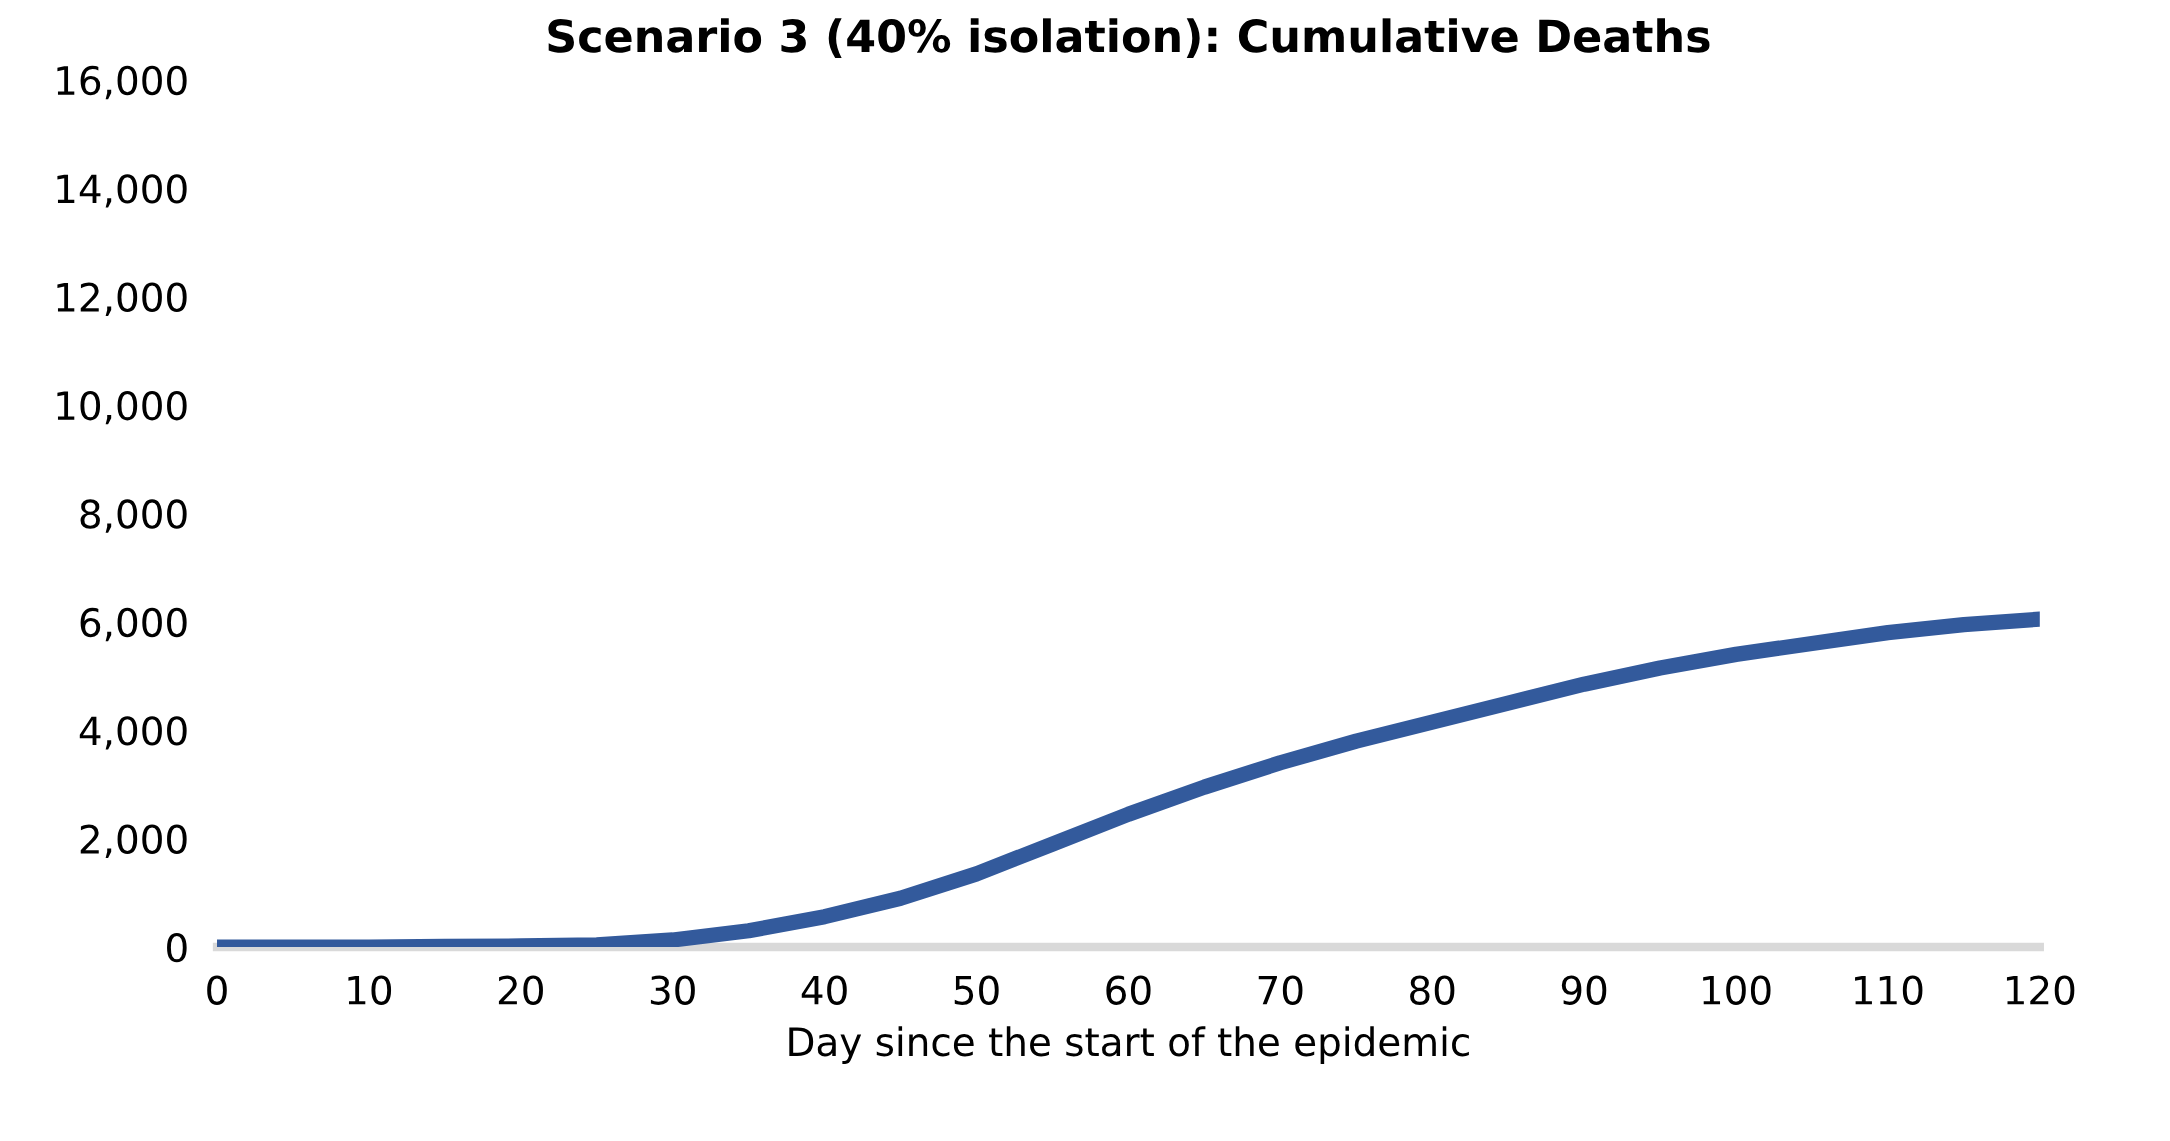 This screenshot has width=2170, height=1141. Describe the element at coordinates (133, 733) in the screenshot. I see `y-tick-label: 4,000` at that location.